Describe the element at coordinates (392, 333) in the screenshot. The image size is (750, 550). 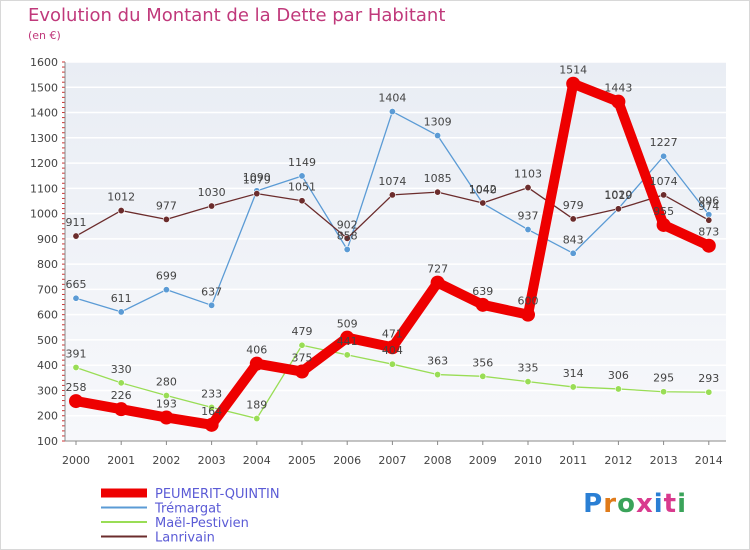
I see `data-label: 471` at that location.